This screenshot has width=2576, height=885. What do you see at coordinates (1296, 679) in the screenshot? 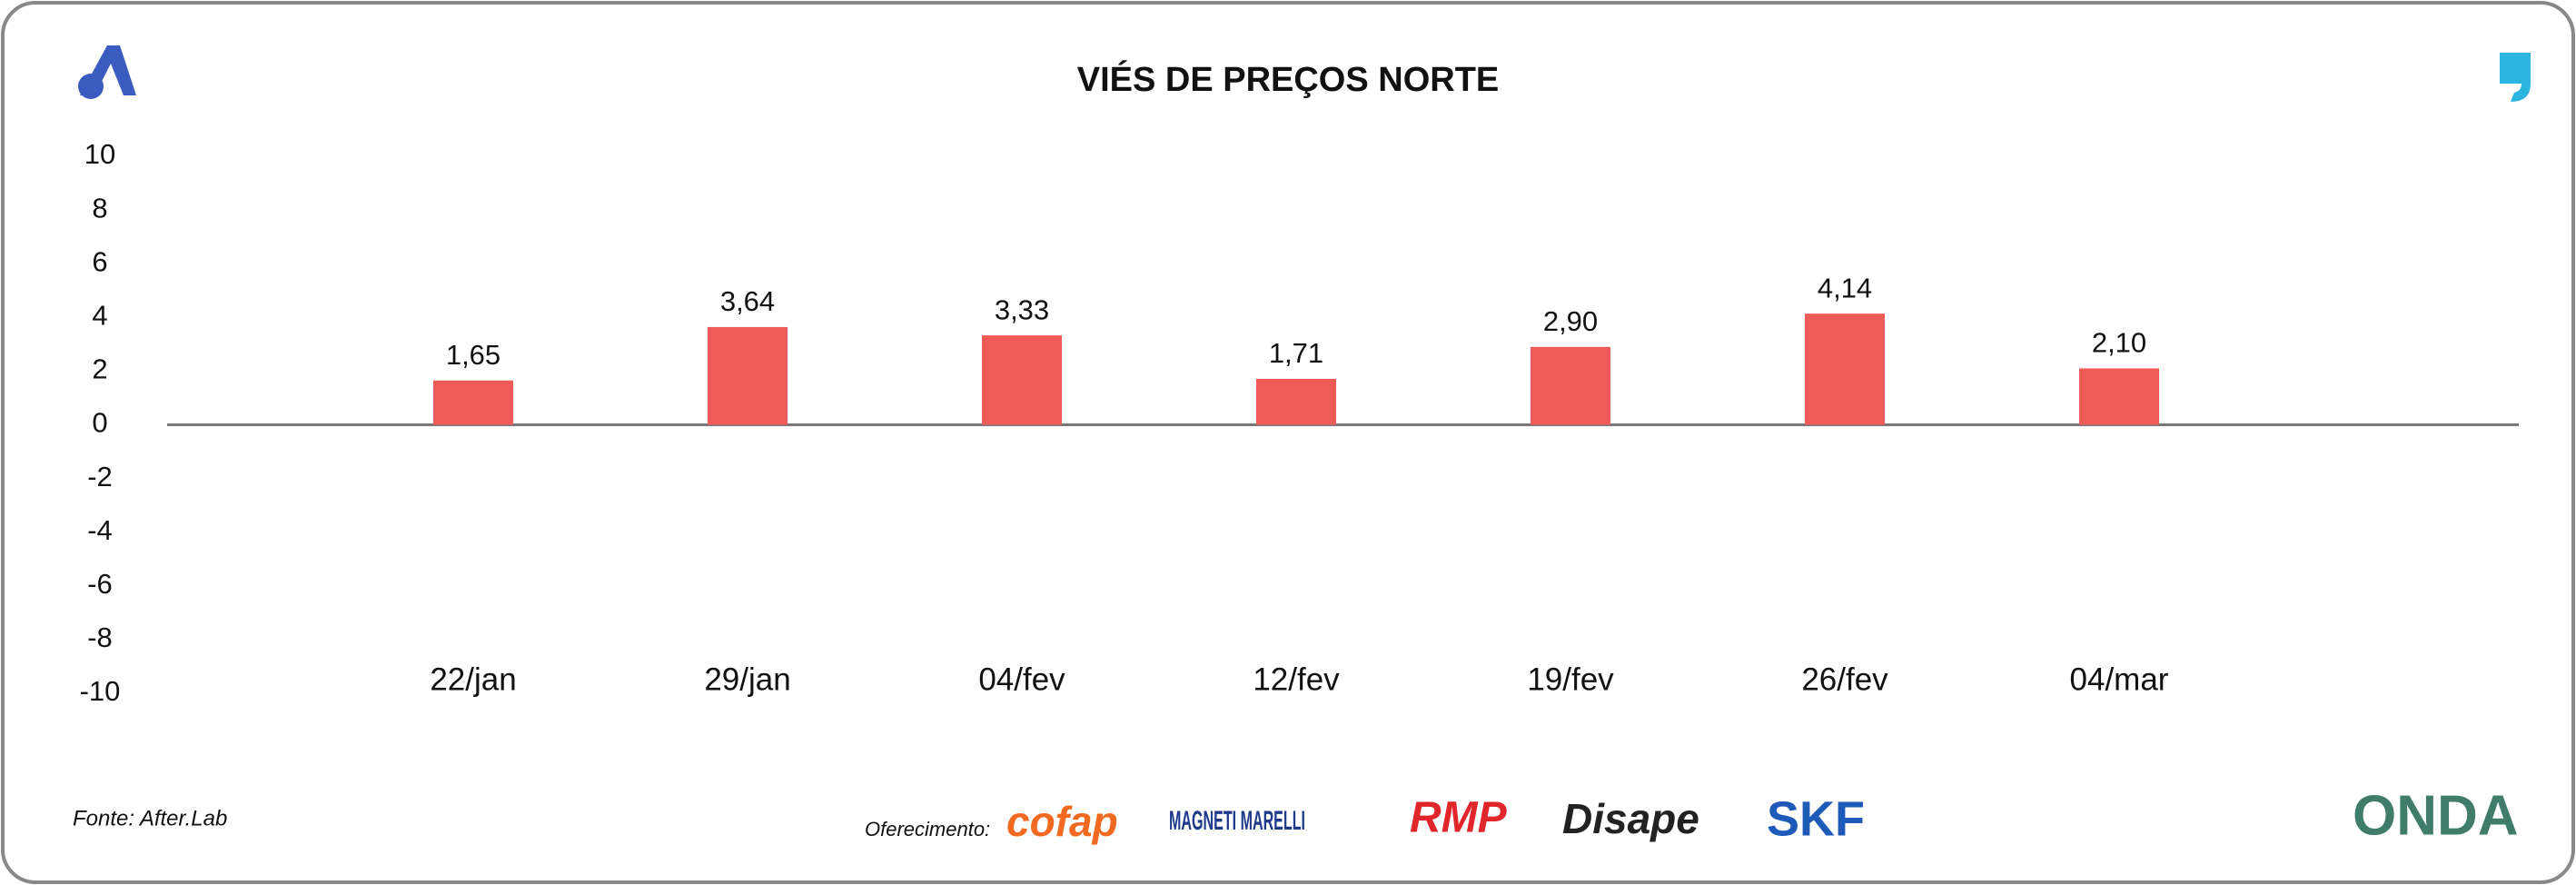
I see `x-tick-label: 12/fev` at bounding box center [1296, 679].